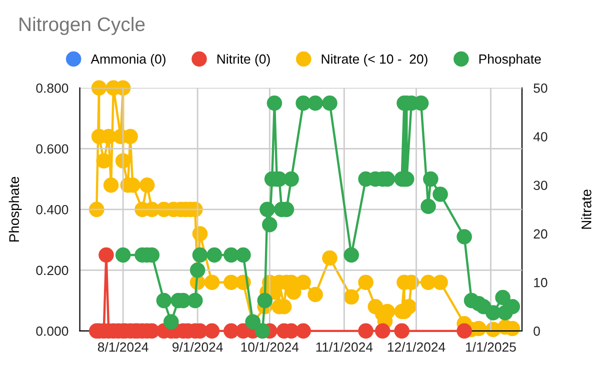  I want to click on y-tick-label: 0.400, so click(52, 209).